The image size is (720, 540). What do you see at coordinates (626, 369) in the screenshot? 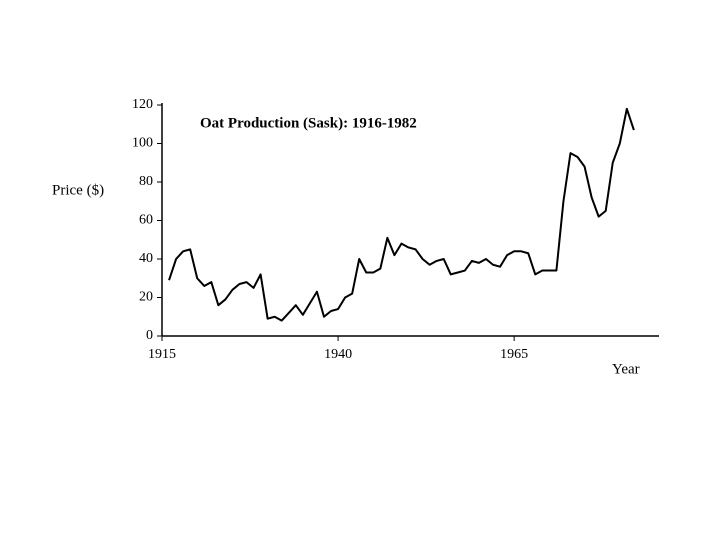
I see `x-axis-label: Year` at bounding box center [626, 369].